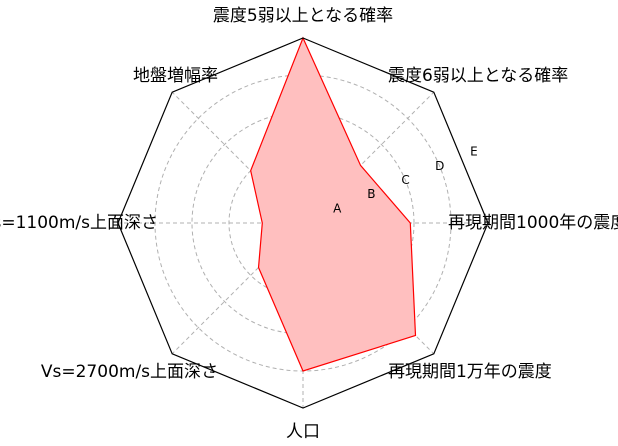 Image resolution: width=618 pixels, height=446 pixels. Describe the element at coordinates (175, 76) in the screenshot. I see `axis-label-8: 地盤増幅率` at that location.